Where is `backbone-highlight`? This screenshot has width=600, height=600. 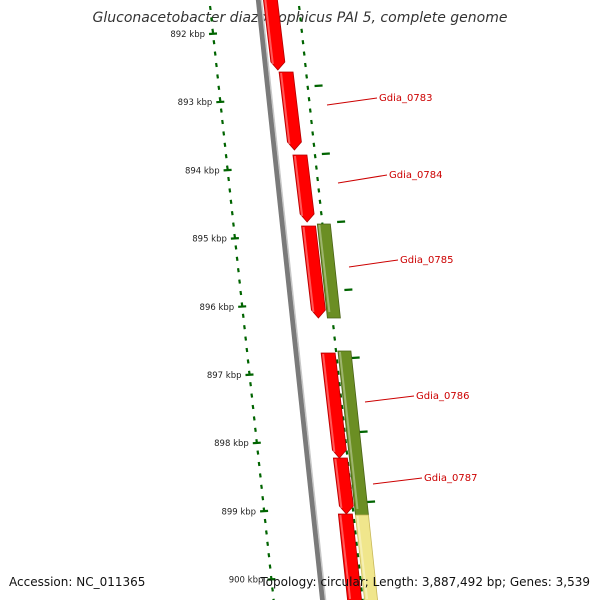 backbone-highlight is located at coordinates (293, 300).